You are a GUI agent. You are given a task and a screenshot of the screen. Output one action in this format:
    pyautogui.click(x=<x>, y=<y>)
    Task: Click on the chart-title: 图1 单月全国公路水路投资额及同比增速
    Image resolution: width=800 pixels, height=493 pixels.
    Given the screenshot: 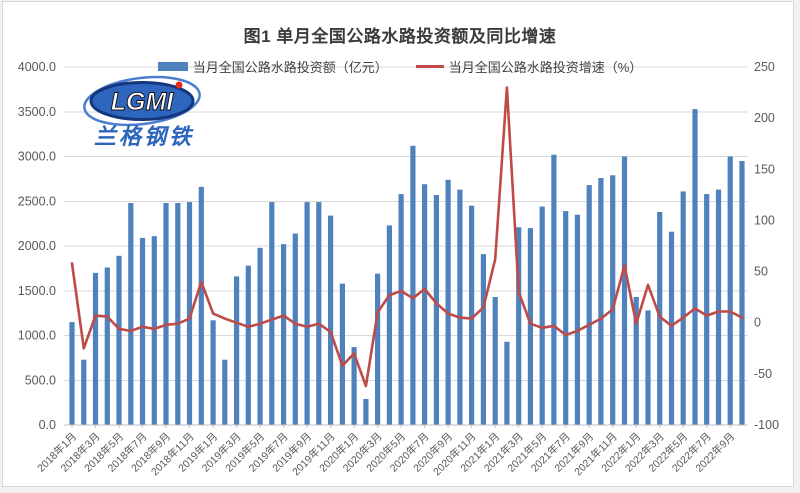 What is the action you would take?
    pyautogui.click(x=400, y=36)
    